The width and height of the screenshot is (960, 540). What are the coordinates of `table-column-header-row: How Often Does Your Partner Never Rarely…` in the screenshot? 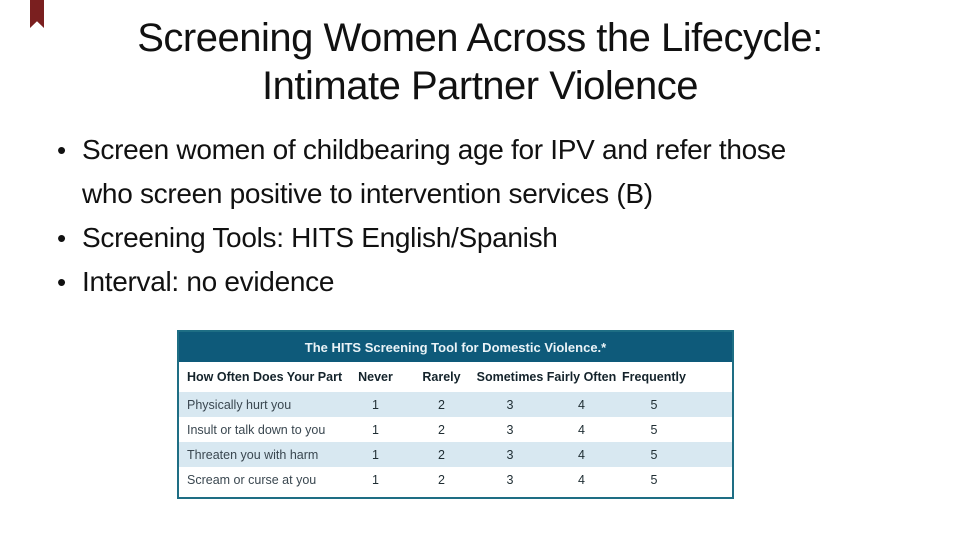 It's located at (455, 377).